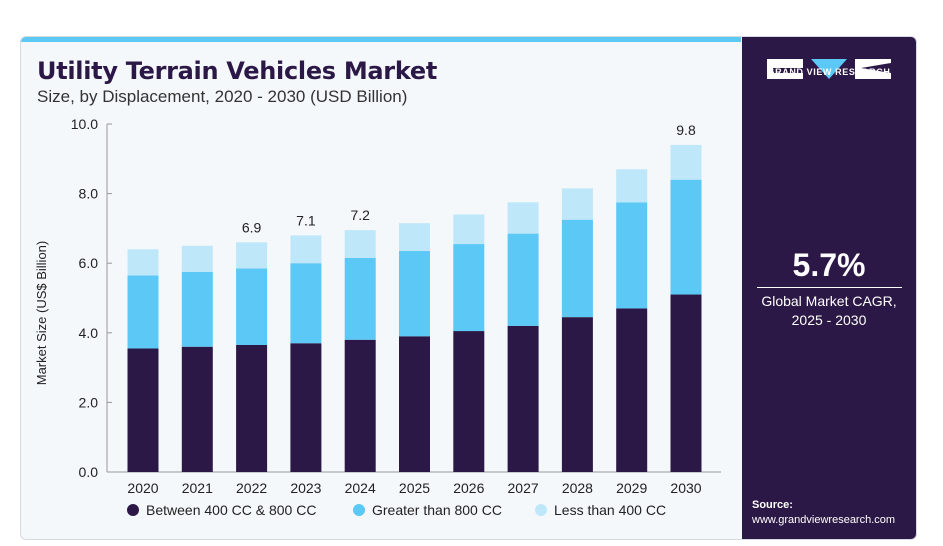 This screenshot has width=943, height=546. What do you see at coordinates (142, 488) in the screenshot?
I see `x-tick-label: 2020` at bounding box center [142, 488].